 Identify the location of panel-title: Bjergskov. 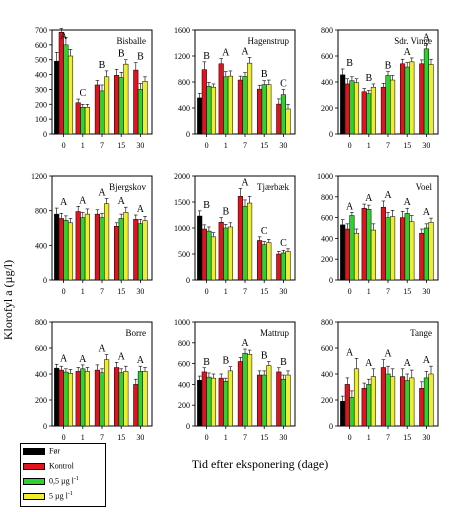
(127, 187).